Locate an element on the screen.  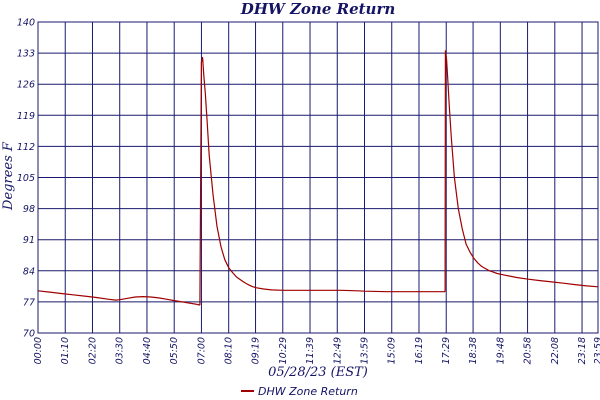
x-tick-label: 02:20 is located at coordinates (92, 350).